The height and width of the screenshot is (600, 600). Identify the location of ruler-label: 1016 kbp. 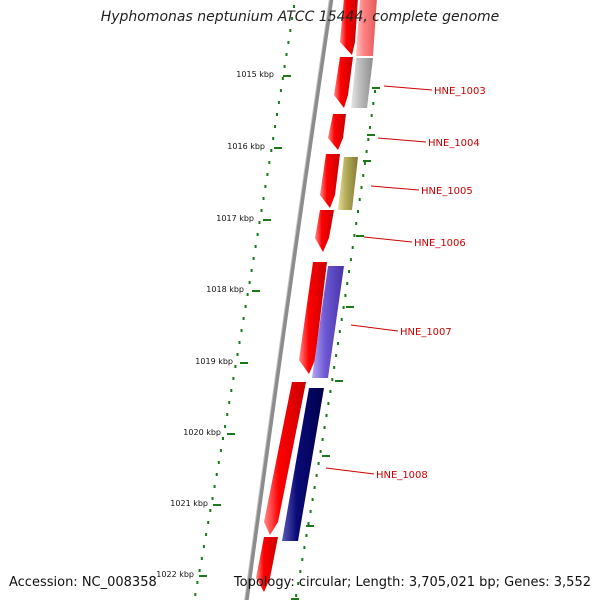
(246, 146).